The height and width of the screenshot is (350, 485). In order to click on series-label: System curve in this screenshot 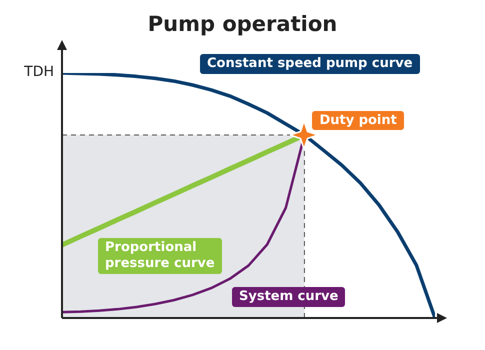, I will do `click(289, 297)`.